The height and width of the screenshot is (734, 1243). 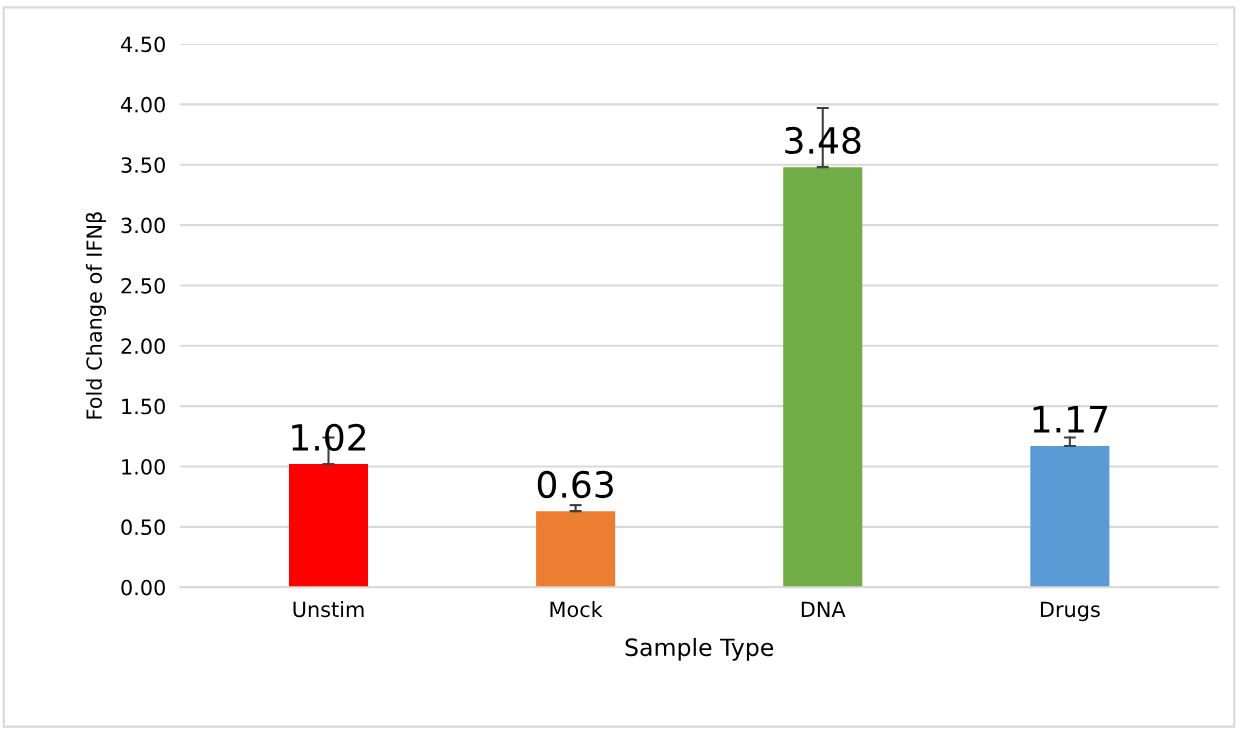 I want to click on y-tick-label: 3.50, so click(x=143, y=165).